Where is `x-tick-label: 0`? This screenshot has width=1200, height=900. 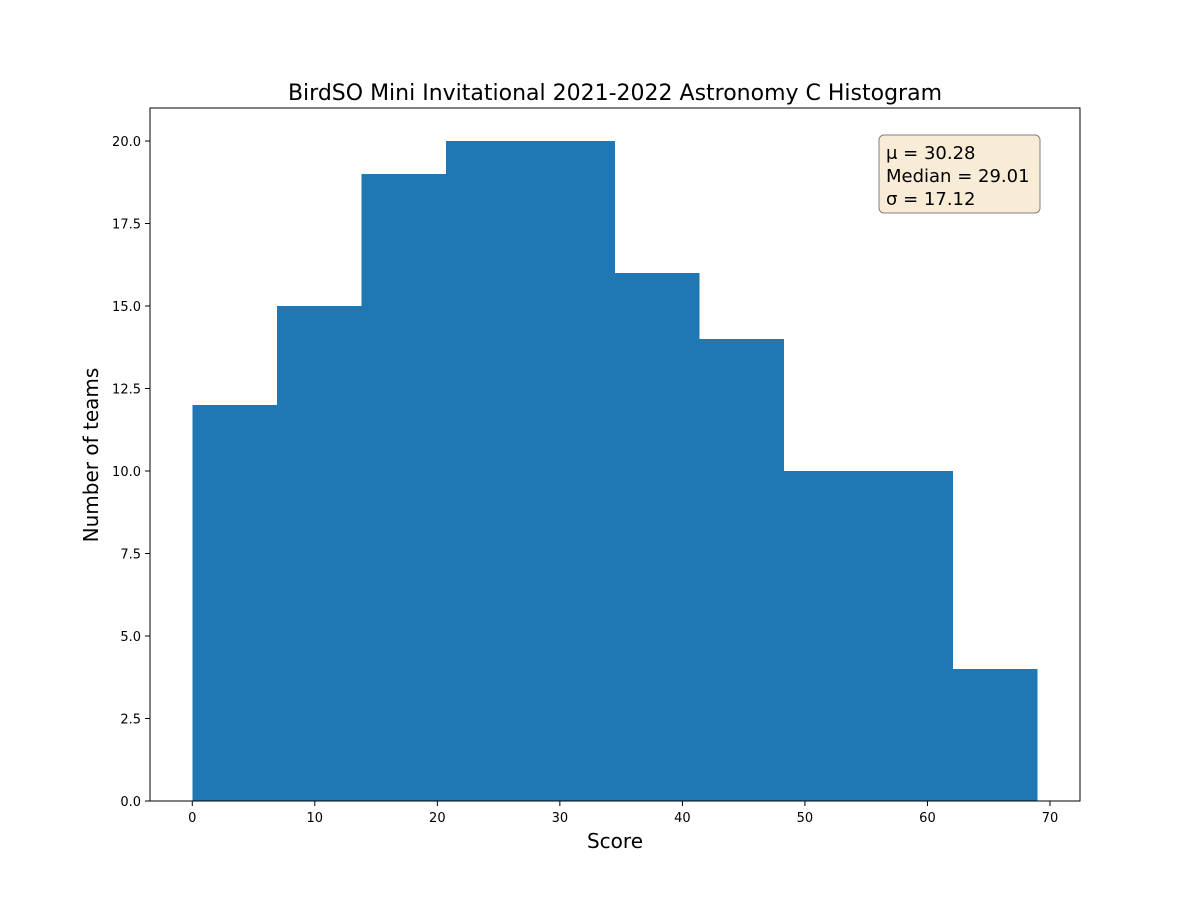 x-tick-label: 0 is located at coordinates (192, 818).